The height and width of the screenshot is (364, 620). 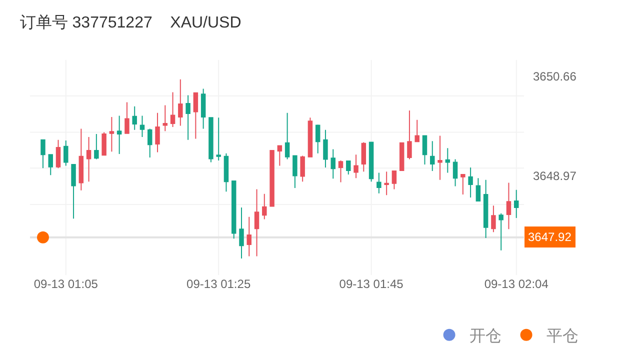 I want to click on x-tick-label: 09-13 01:25, so click(x=218, y=284).